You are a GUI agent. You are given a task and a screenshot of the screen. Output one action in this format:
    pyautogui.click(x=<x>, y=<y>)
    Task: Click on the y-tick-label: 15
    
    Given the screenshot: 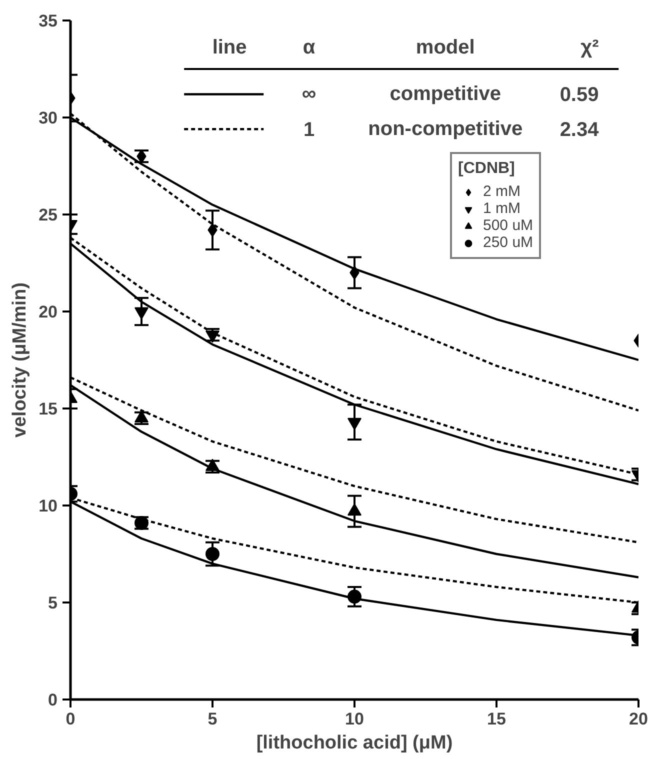 What is the action you would take?
    pyautogui.click(x=48, y=409)
    